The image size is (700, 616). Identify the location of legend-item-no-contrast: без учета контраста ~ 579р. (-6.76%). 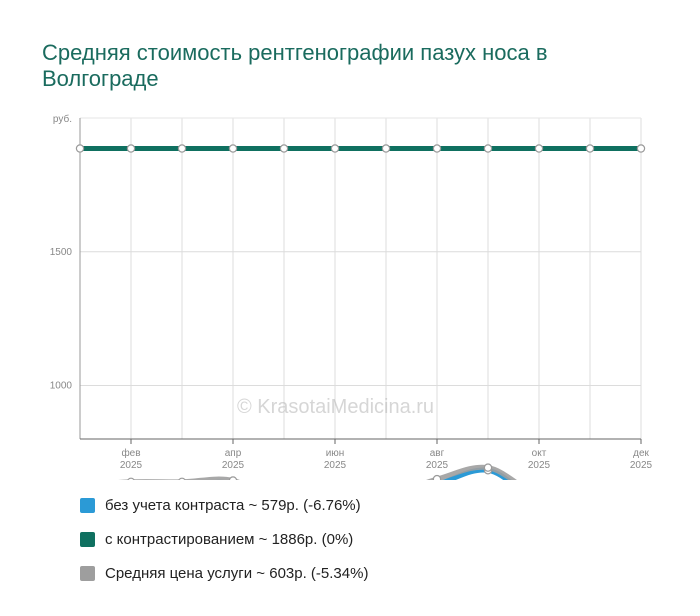
(224, 505).